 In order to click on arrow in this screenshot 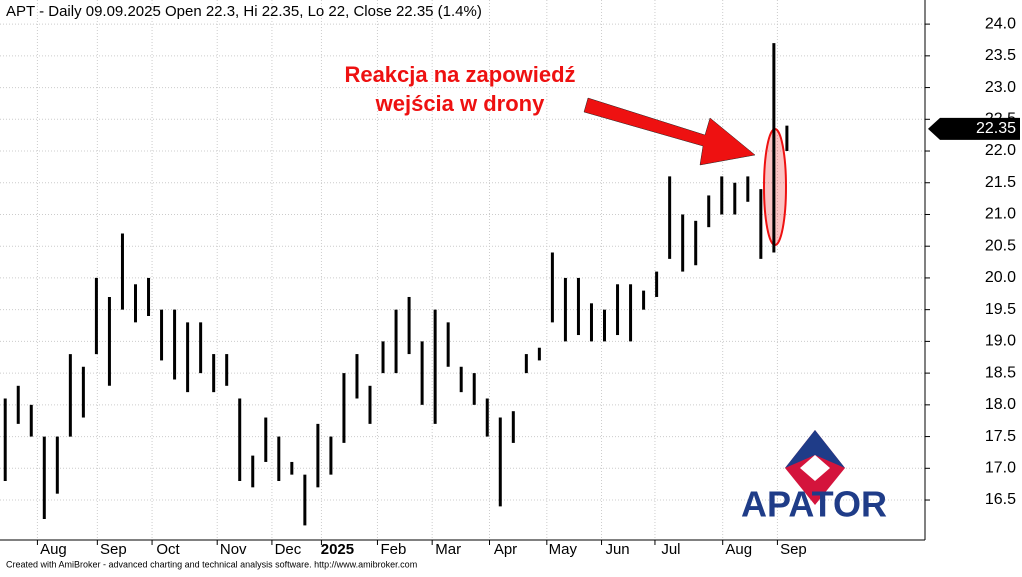, I will do `click(669, 131)`.